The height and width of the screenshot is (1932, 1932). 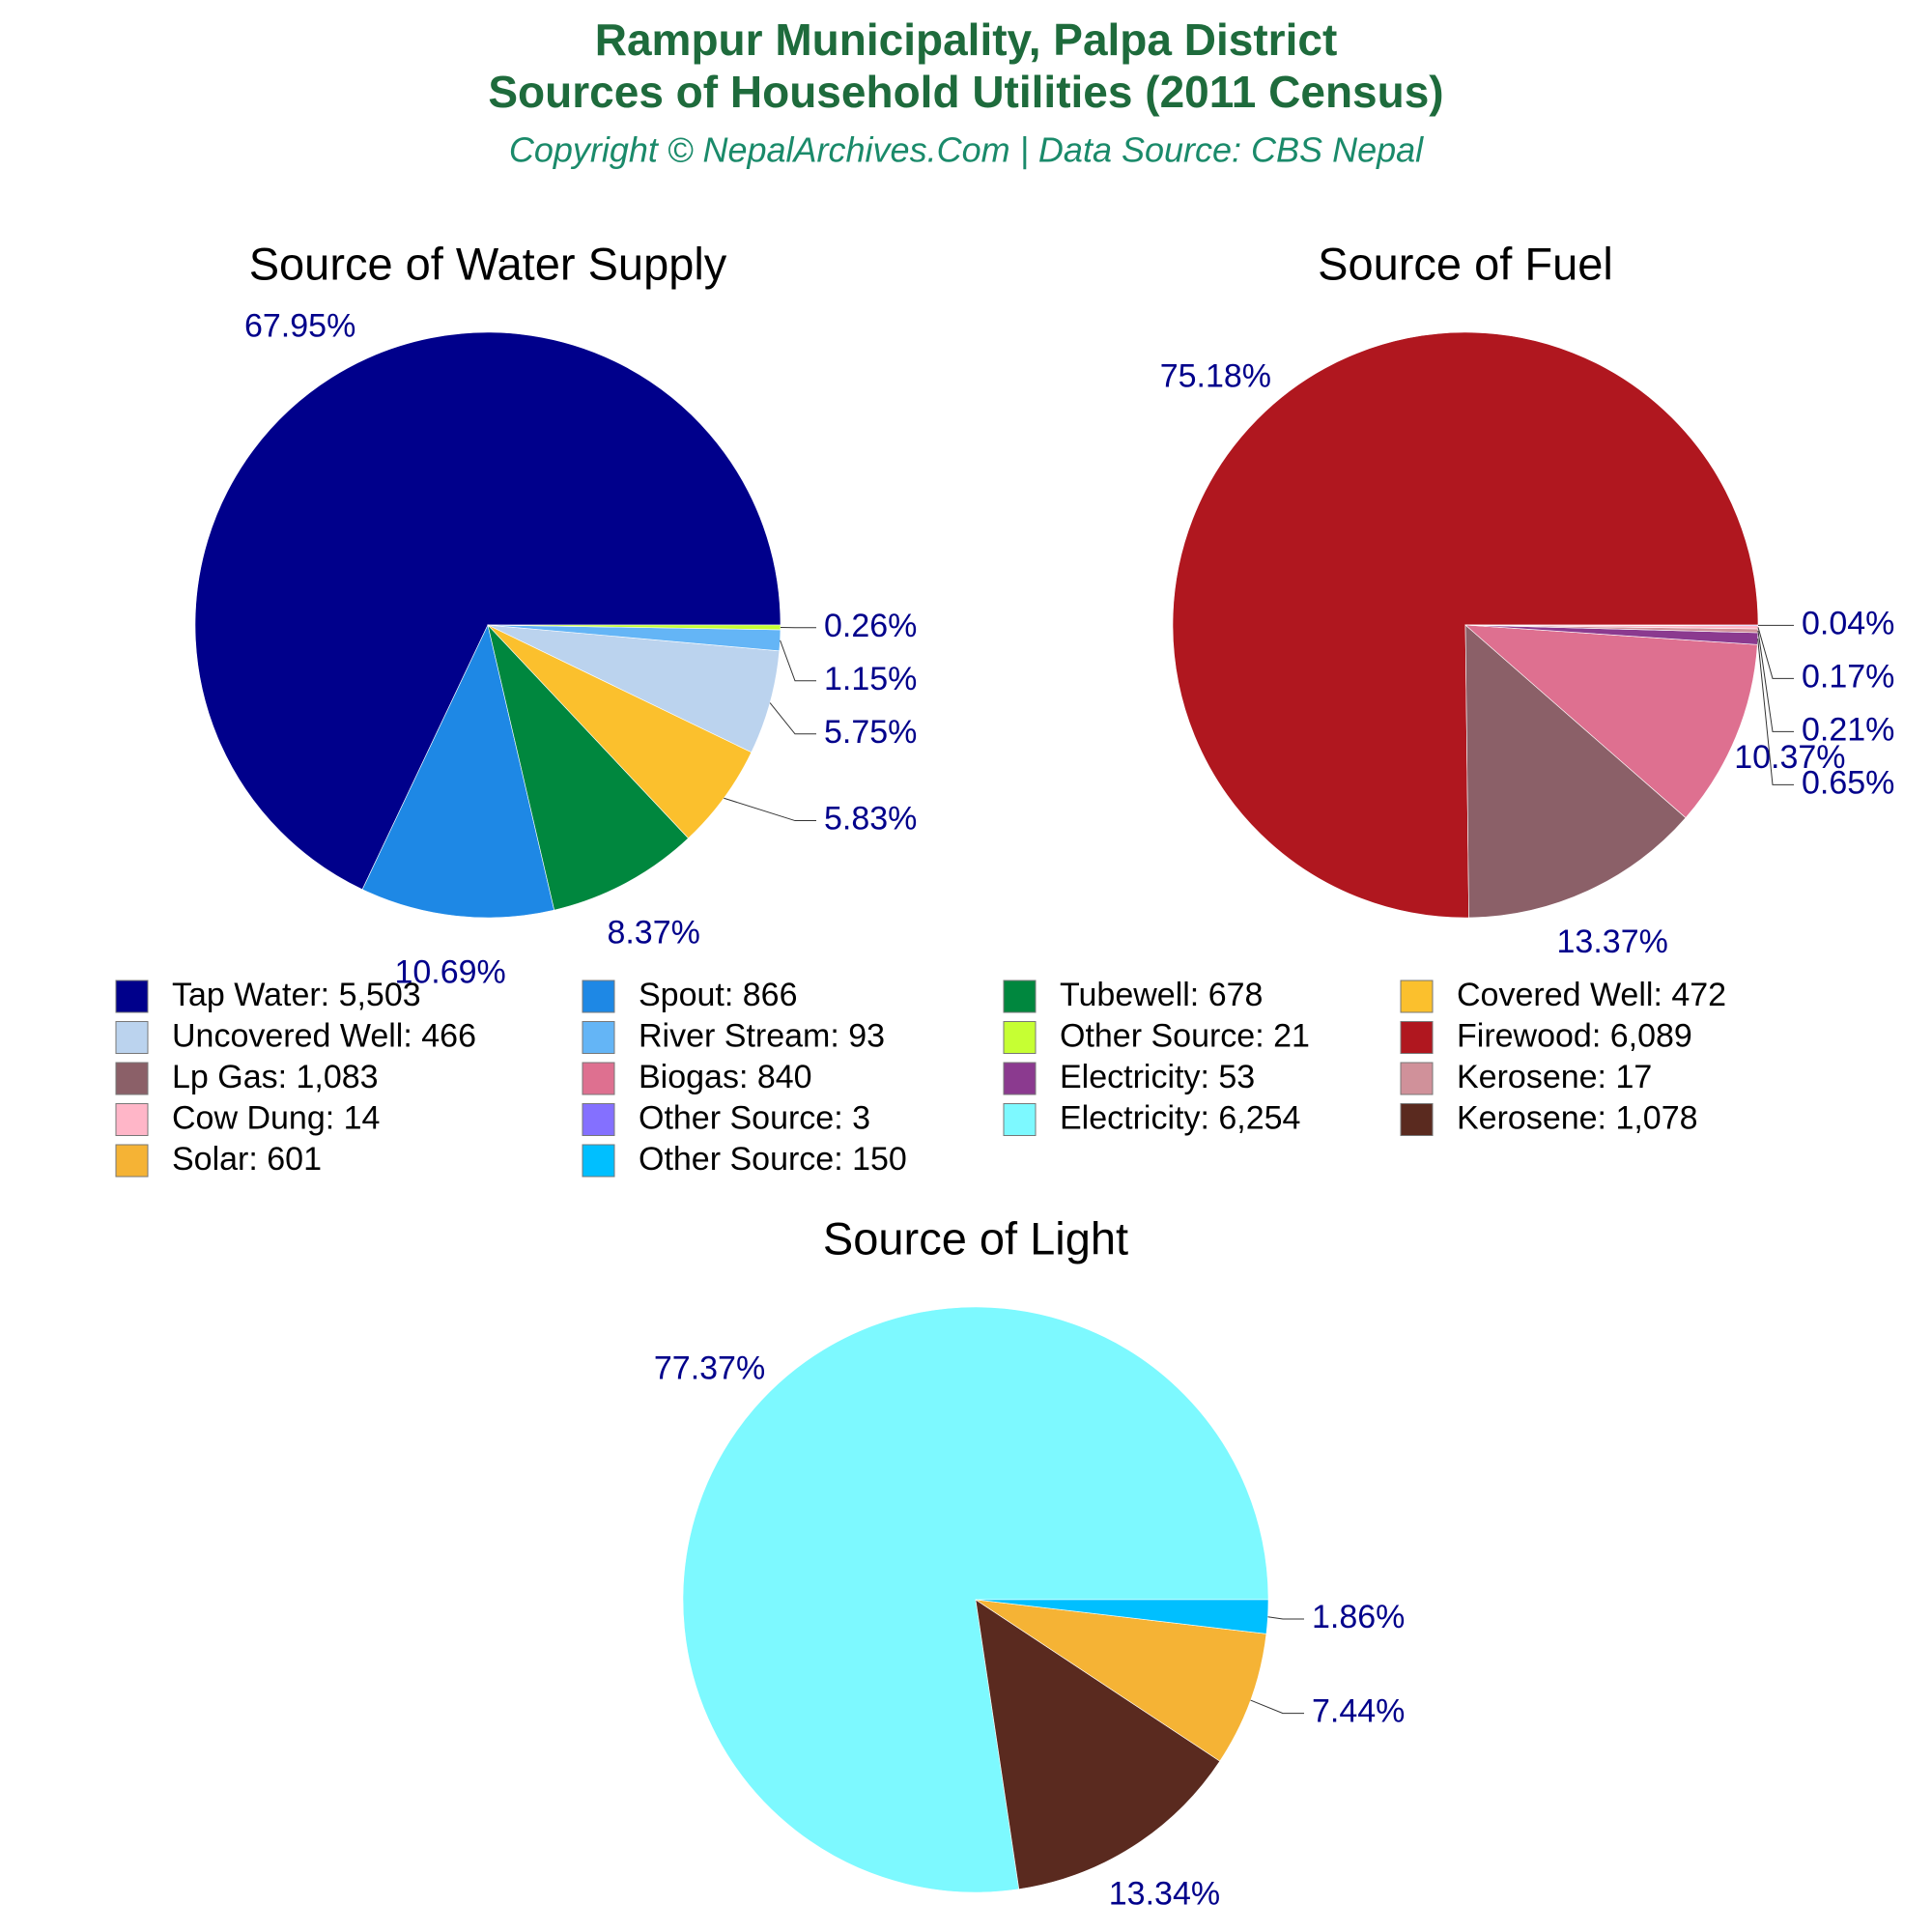 What do you see at coordinates (1848, 729) in the screenshot?
I see `slice-label: 0.21%` at bounding box center [1848, 729].